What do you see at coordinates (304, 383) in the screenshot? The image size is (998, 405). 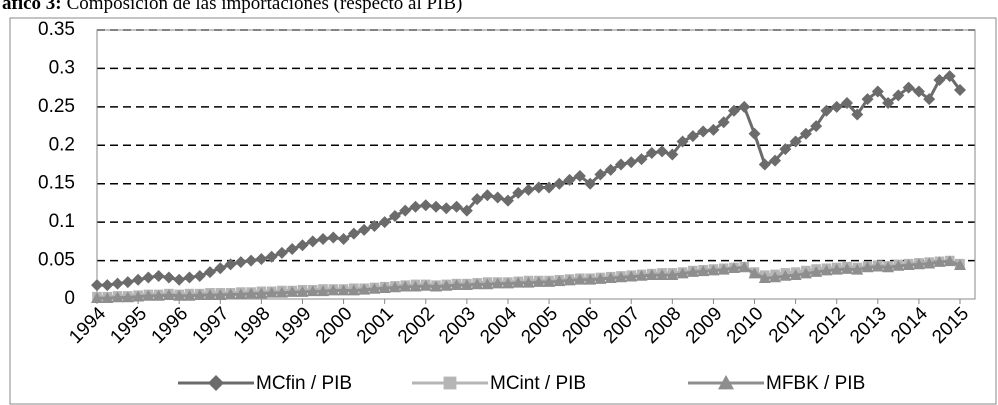 I see `legend-label: MCfin / PIB` at bounding box center [304, 383].